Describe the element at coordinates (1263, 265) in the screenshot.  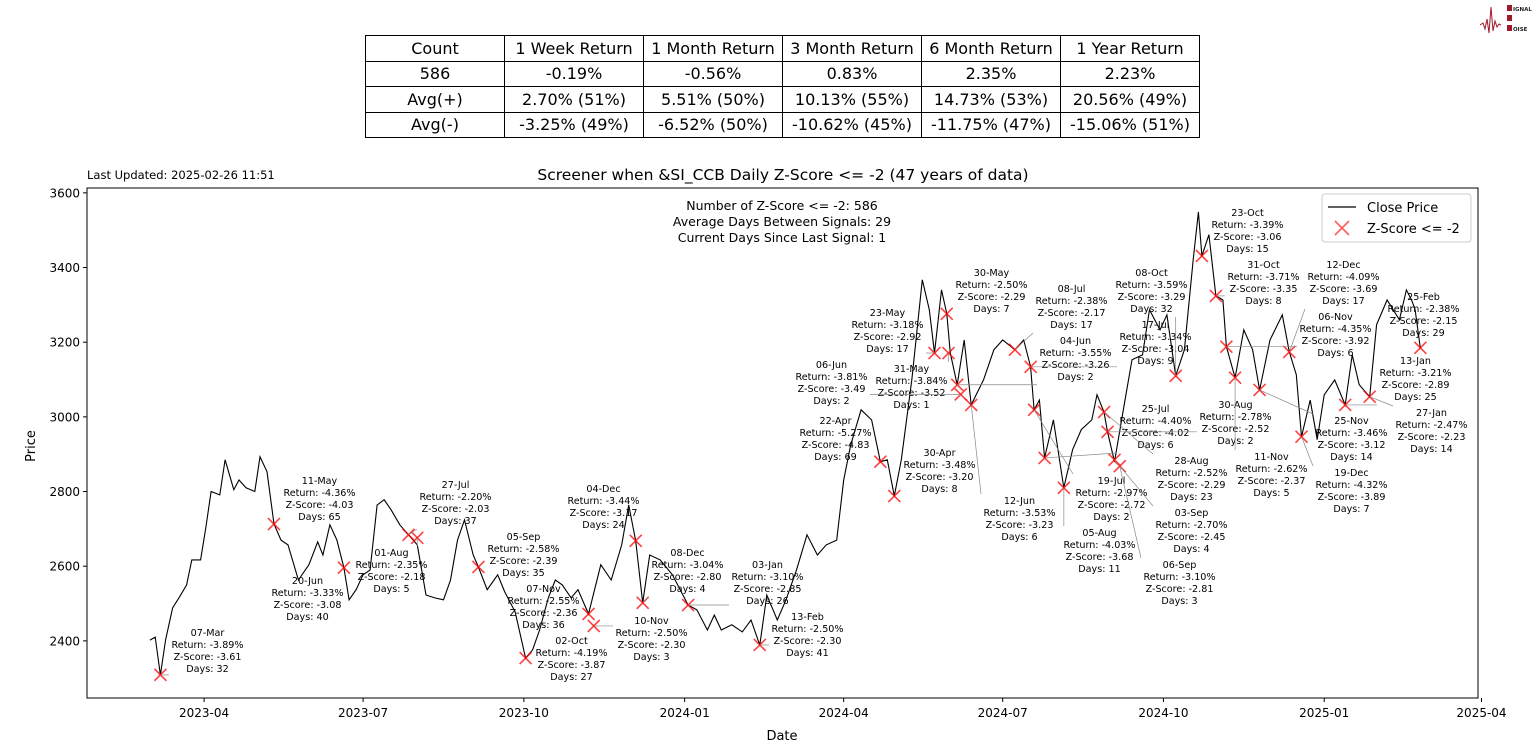
I see `annotation-line: 31-Oct` at that location.